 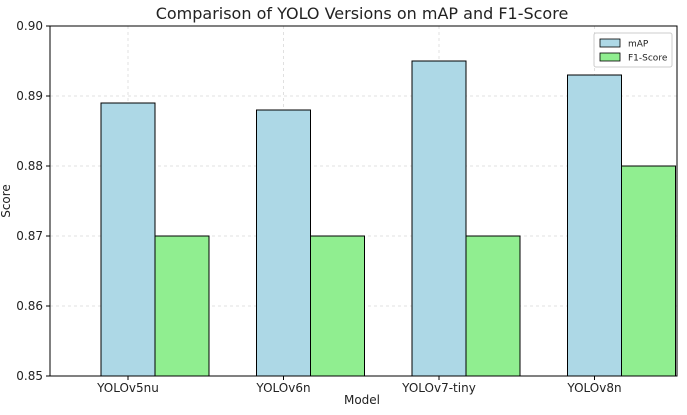 What do you see at coordinates (493, 306) in the screenshot?
I see `bar-f1-score-yolov7-tiny` at bounding box center [493, 306].